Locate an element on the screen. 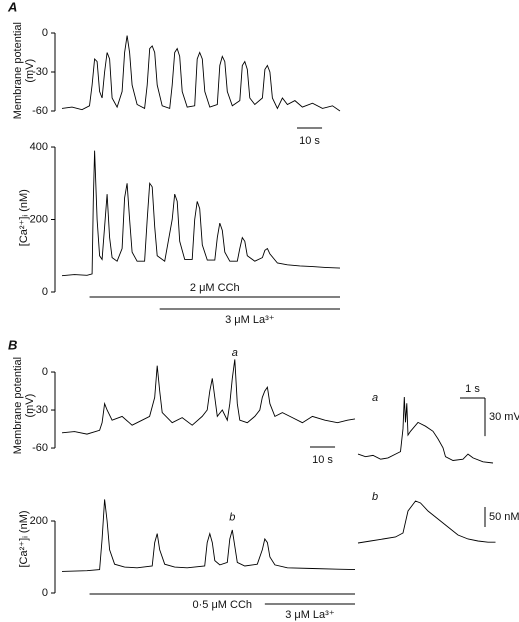 The width and height of the screenshot is (519, 622). annotation: a is located at coordinates (235, 353).